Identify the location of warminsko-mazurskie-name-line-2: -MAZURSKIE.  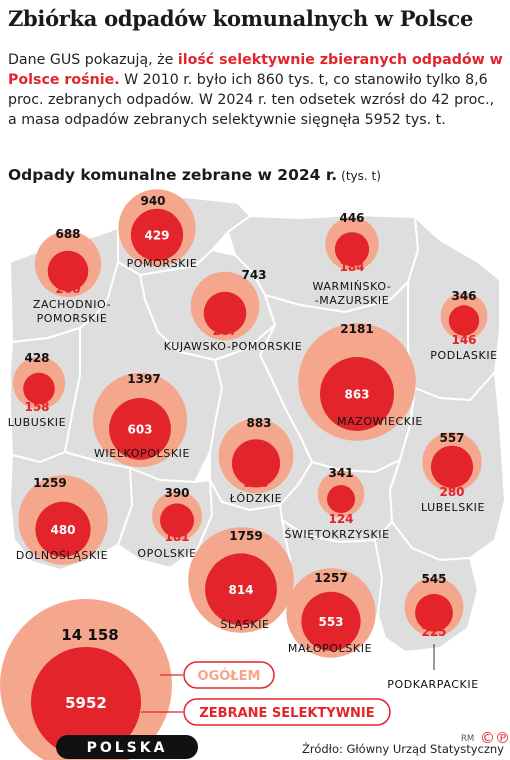
(352, 300).